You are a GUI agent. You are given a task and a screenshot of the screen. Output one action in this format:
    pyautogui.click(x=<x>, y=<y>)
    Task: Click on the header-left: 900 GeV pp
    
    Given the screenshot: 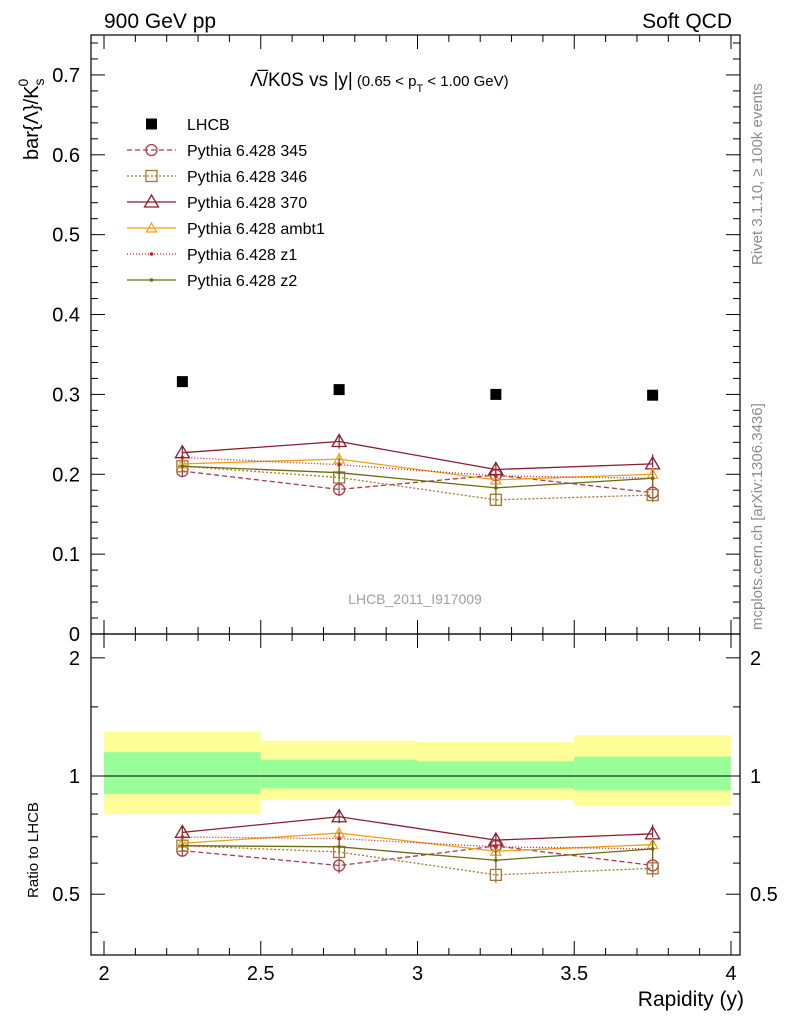 What is the action you would take?
    pyautogui.click(x=160, y=21)
    